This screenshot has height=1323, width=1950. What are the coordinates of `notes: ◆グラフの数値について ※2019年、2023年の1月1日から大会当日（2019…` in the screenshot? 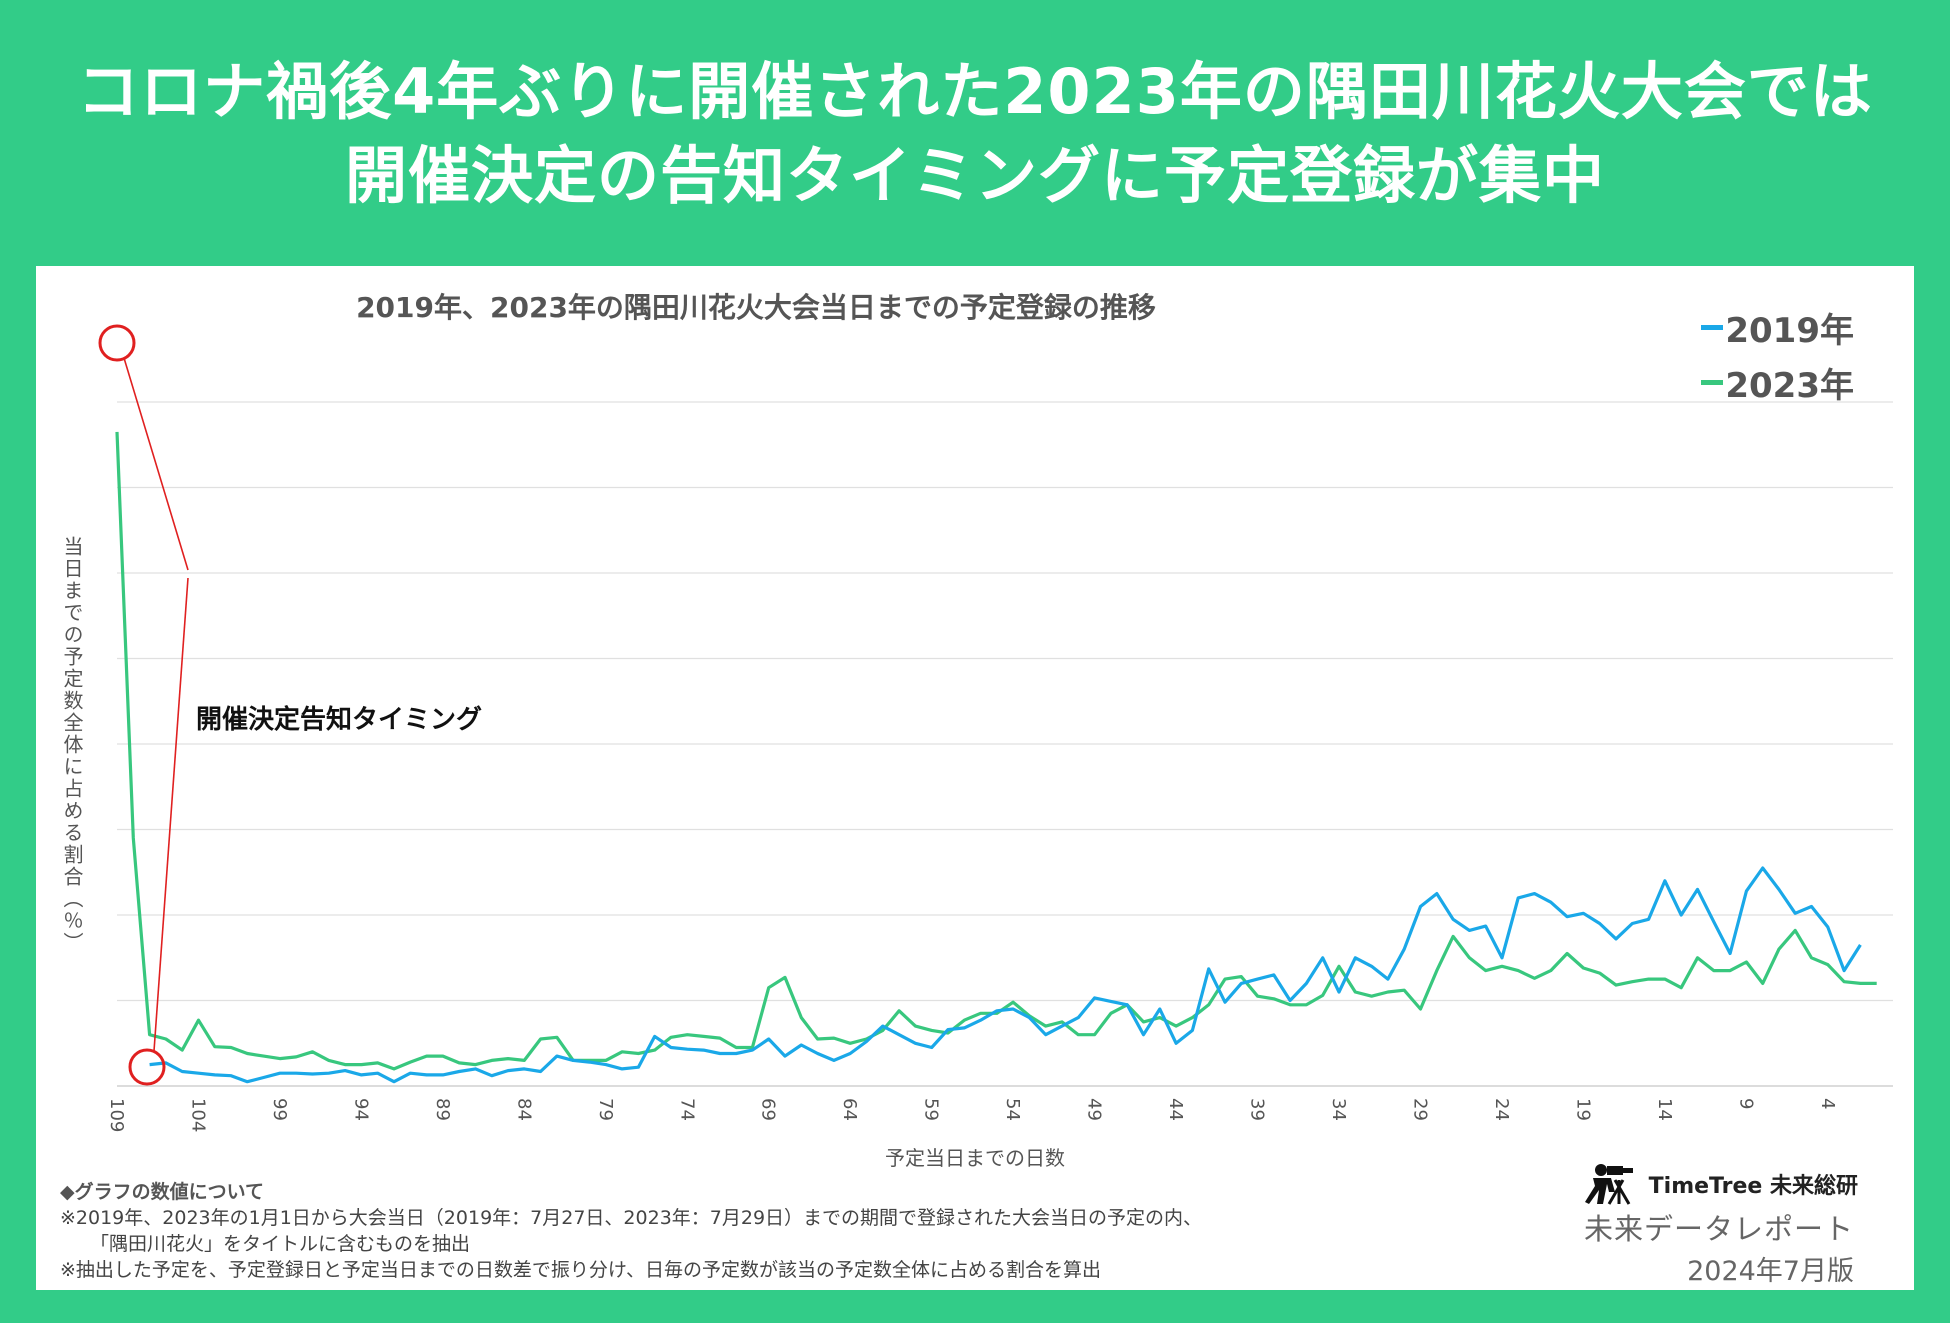 It's located at (631, 1231).